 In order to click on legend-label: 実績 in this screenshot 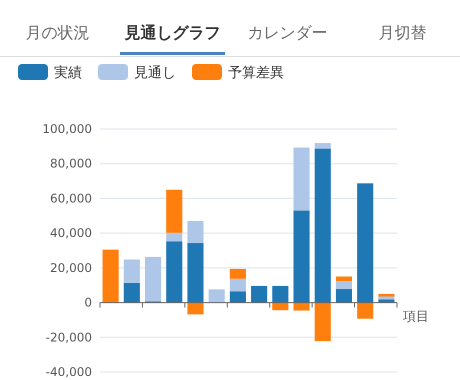, I will do `click(68, 73)`.